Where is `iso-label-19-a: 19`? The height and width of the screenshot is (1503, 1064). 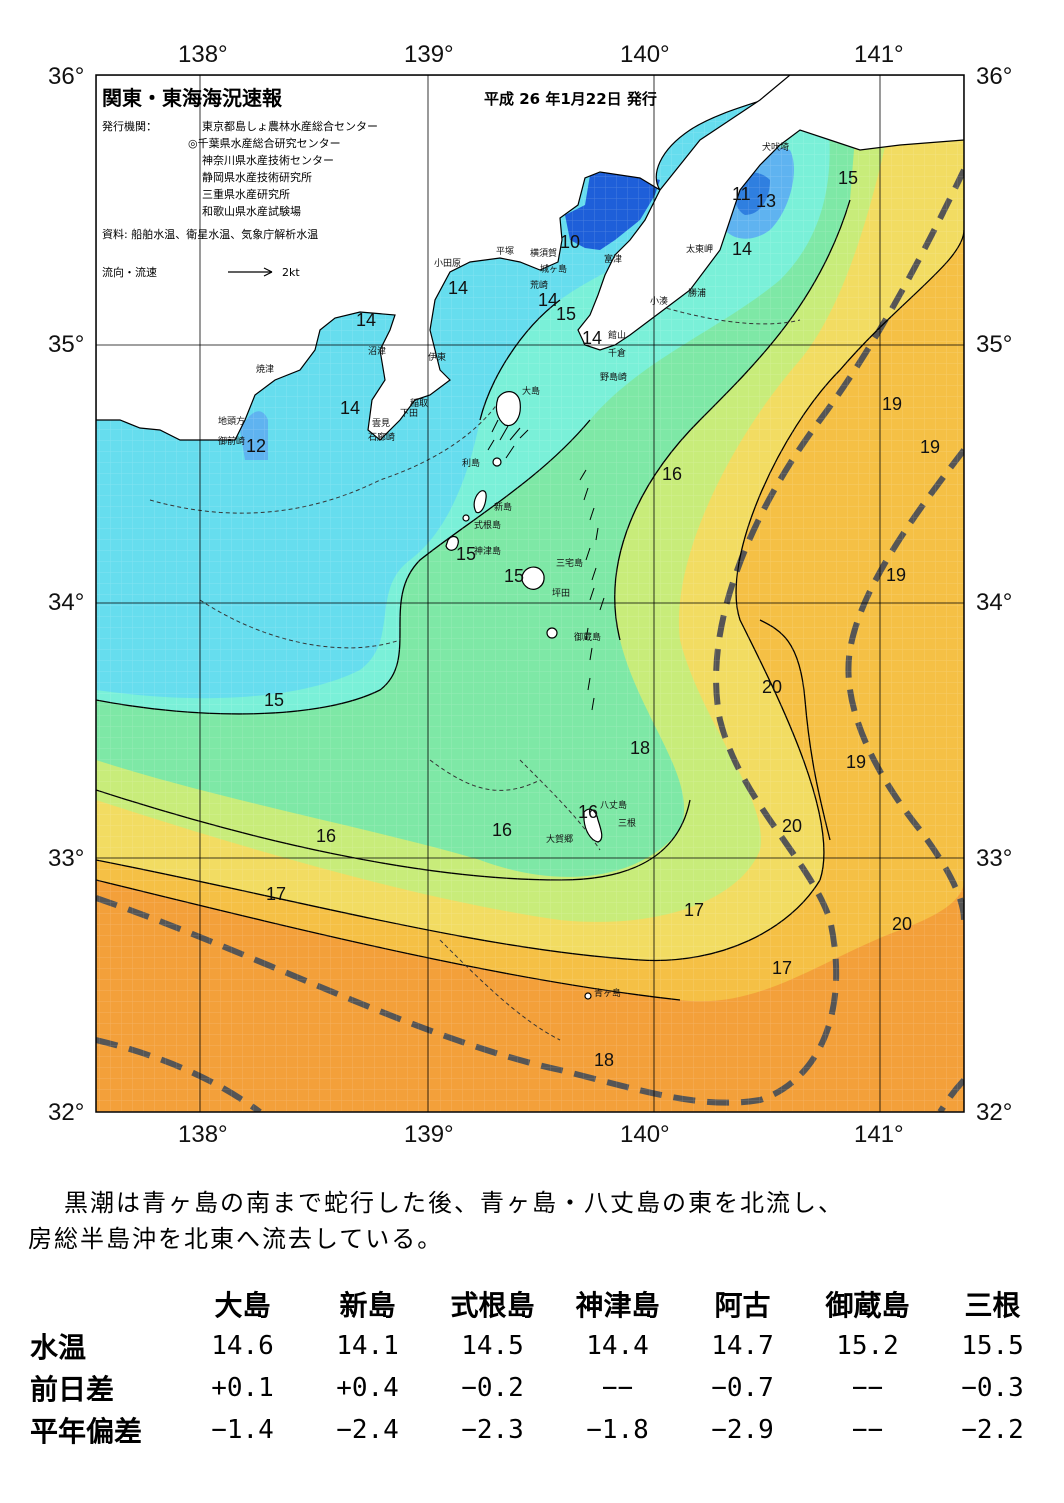 iso-label-19-a: 19 is located at coordinates (892, 404).